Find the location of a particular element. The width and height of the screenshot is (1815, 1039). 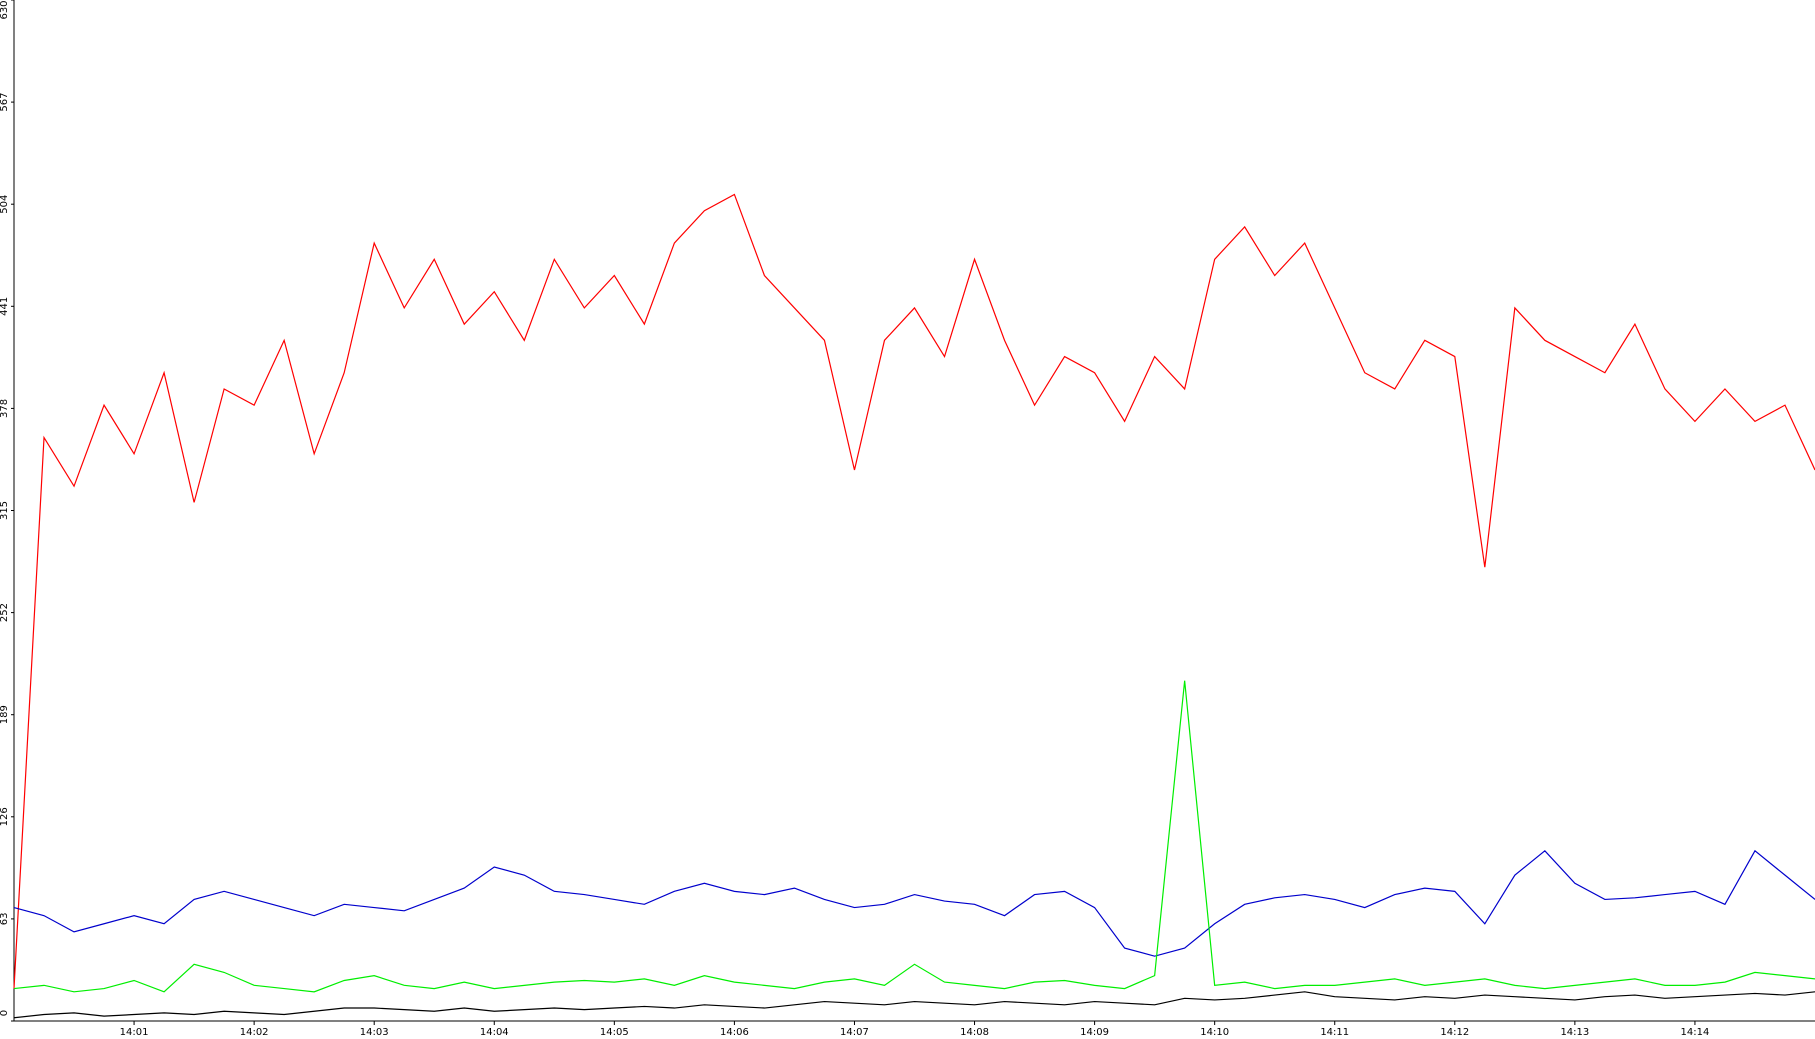

y-tick-label: 504 is located at coordinates (5, 204).